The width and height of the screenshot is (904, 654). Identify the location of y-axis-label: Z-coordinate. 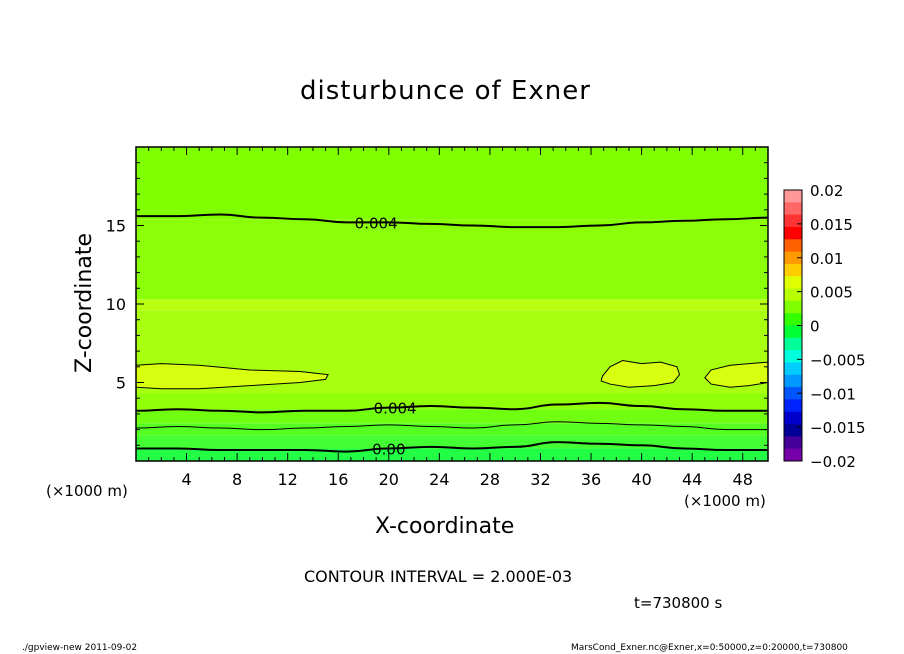
(84, 303).